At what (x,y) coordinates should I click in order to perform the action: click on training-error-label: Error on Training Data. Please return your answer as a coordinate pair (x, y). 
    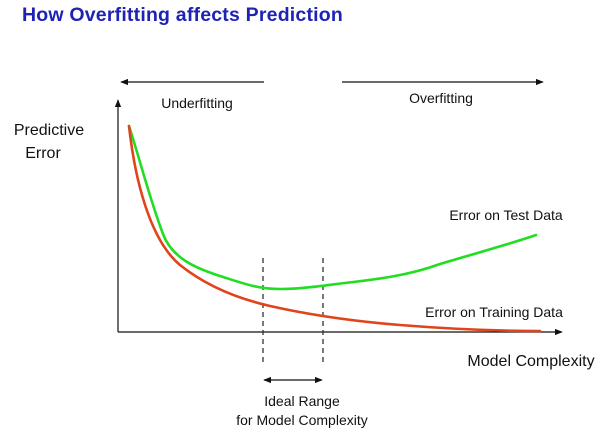
    Looking at the image, I should click on (494, 312).